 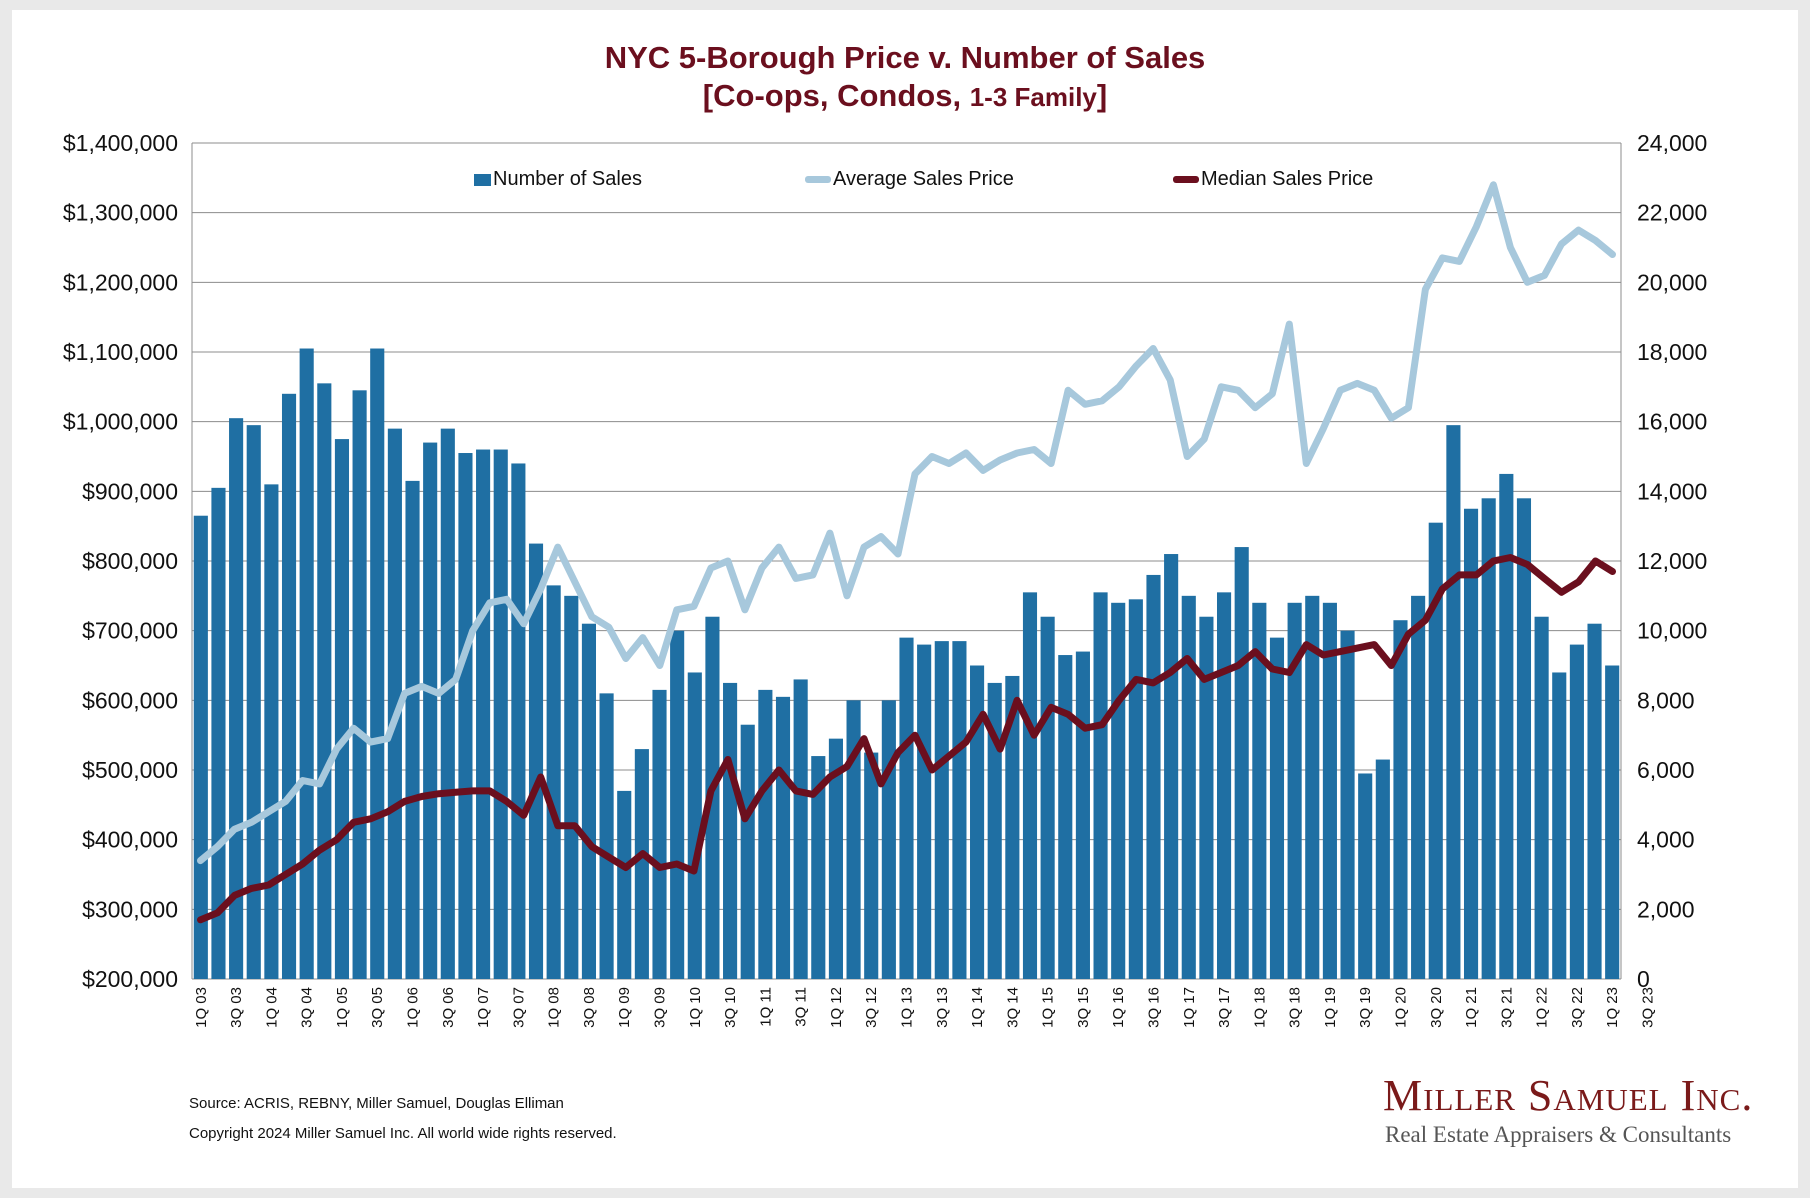 What do you see at coordinates (730, 1007) in the screenshot?
I see `x-axis-tick-label: 3Q 10` at bounding box center [730, 1007].